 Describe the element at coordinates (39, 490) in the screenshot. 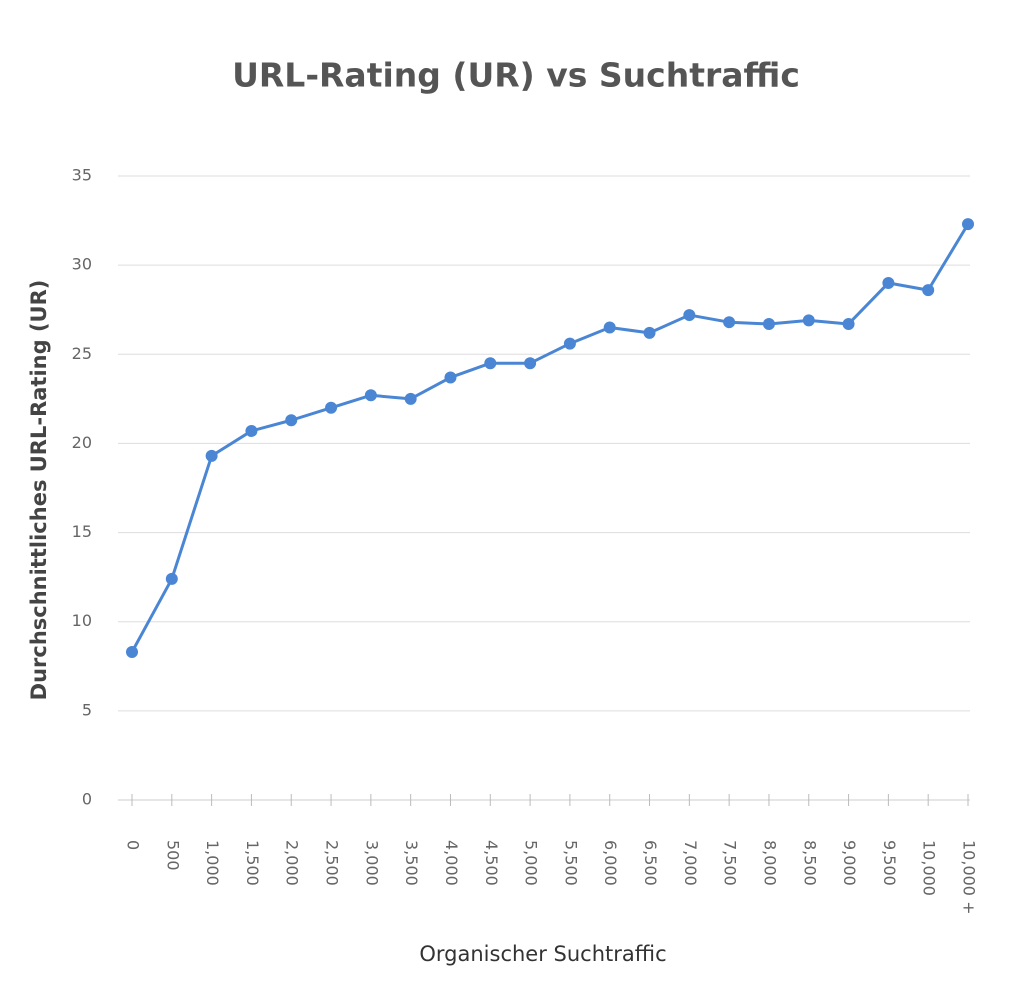

I see `y-axis-title: Durchschnittliches URL-Rating (UR)` at that location.